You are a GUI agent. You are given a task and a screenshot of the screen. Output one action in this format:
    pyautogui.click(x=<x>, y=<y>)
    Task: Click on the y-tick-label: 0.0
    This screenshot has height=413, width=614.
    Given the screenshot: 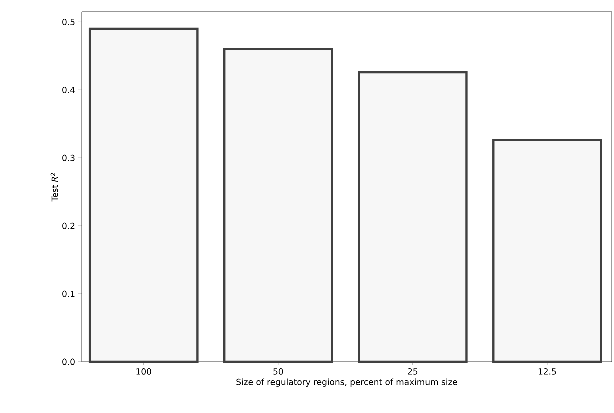 What is the action you would take?
    pyautogui.click(x=68, y=362)
    